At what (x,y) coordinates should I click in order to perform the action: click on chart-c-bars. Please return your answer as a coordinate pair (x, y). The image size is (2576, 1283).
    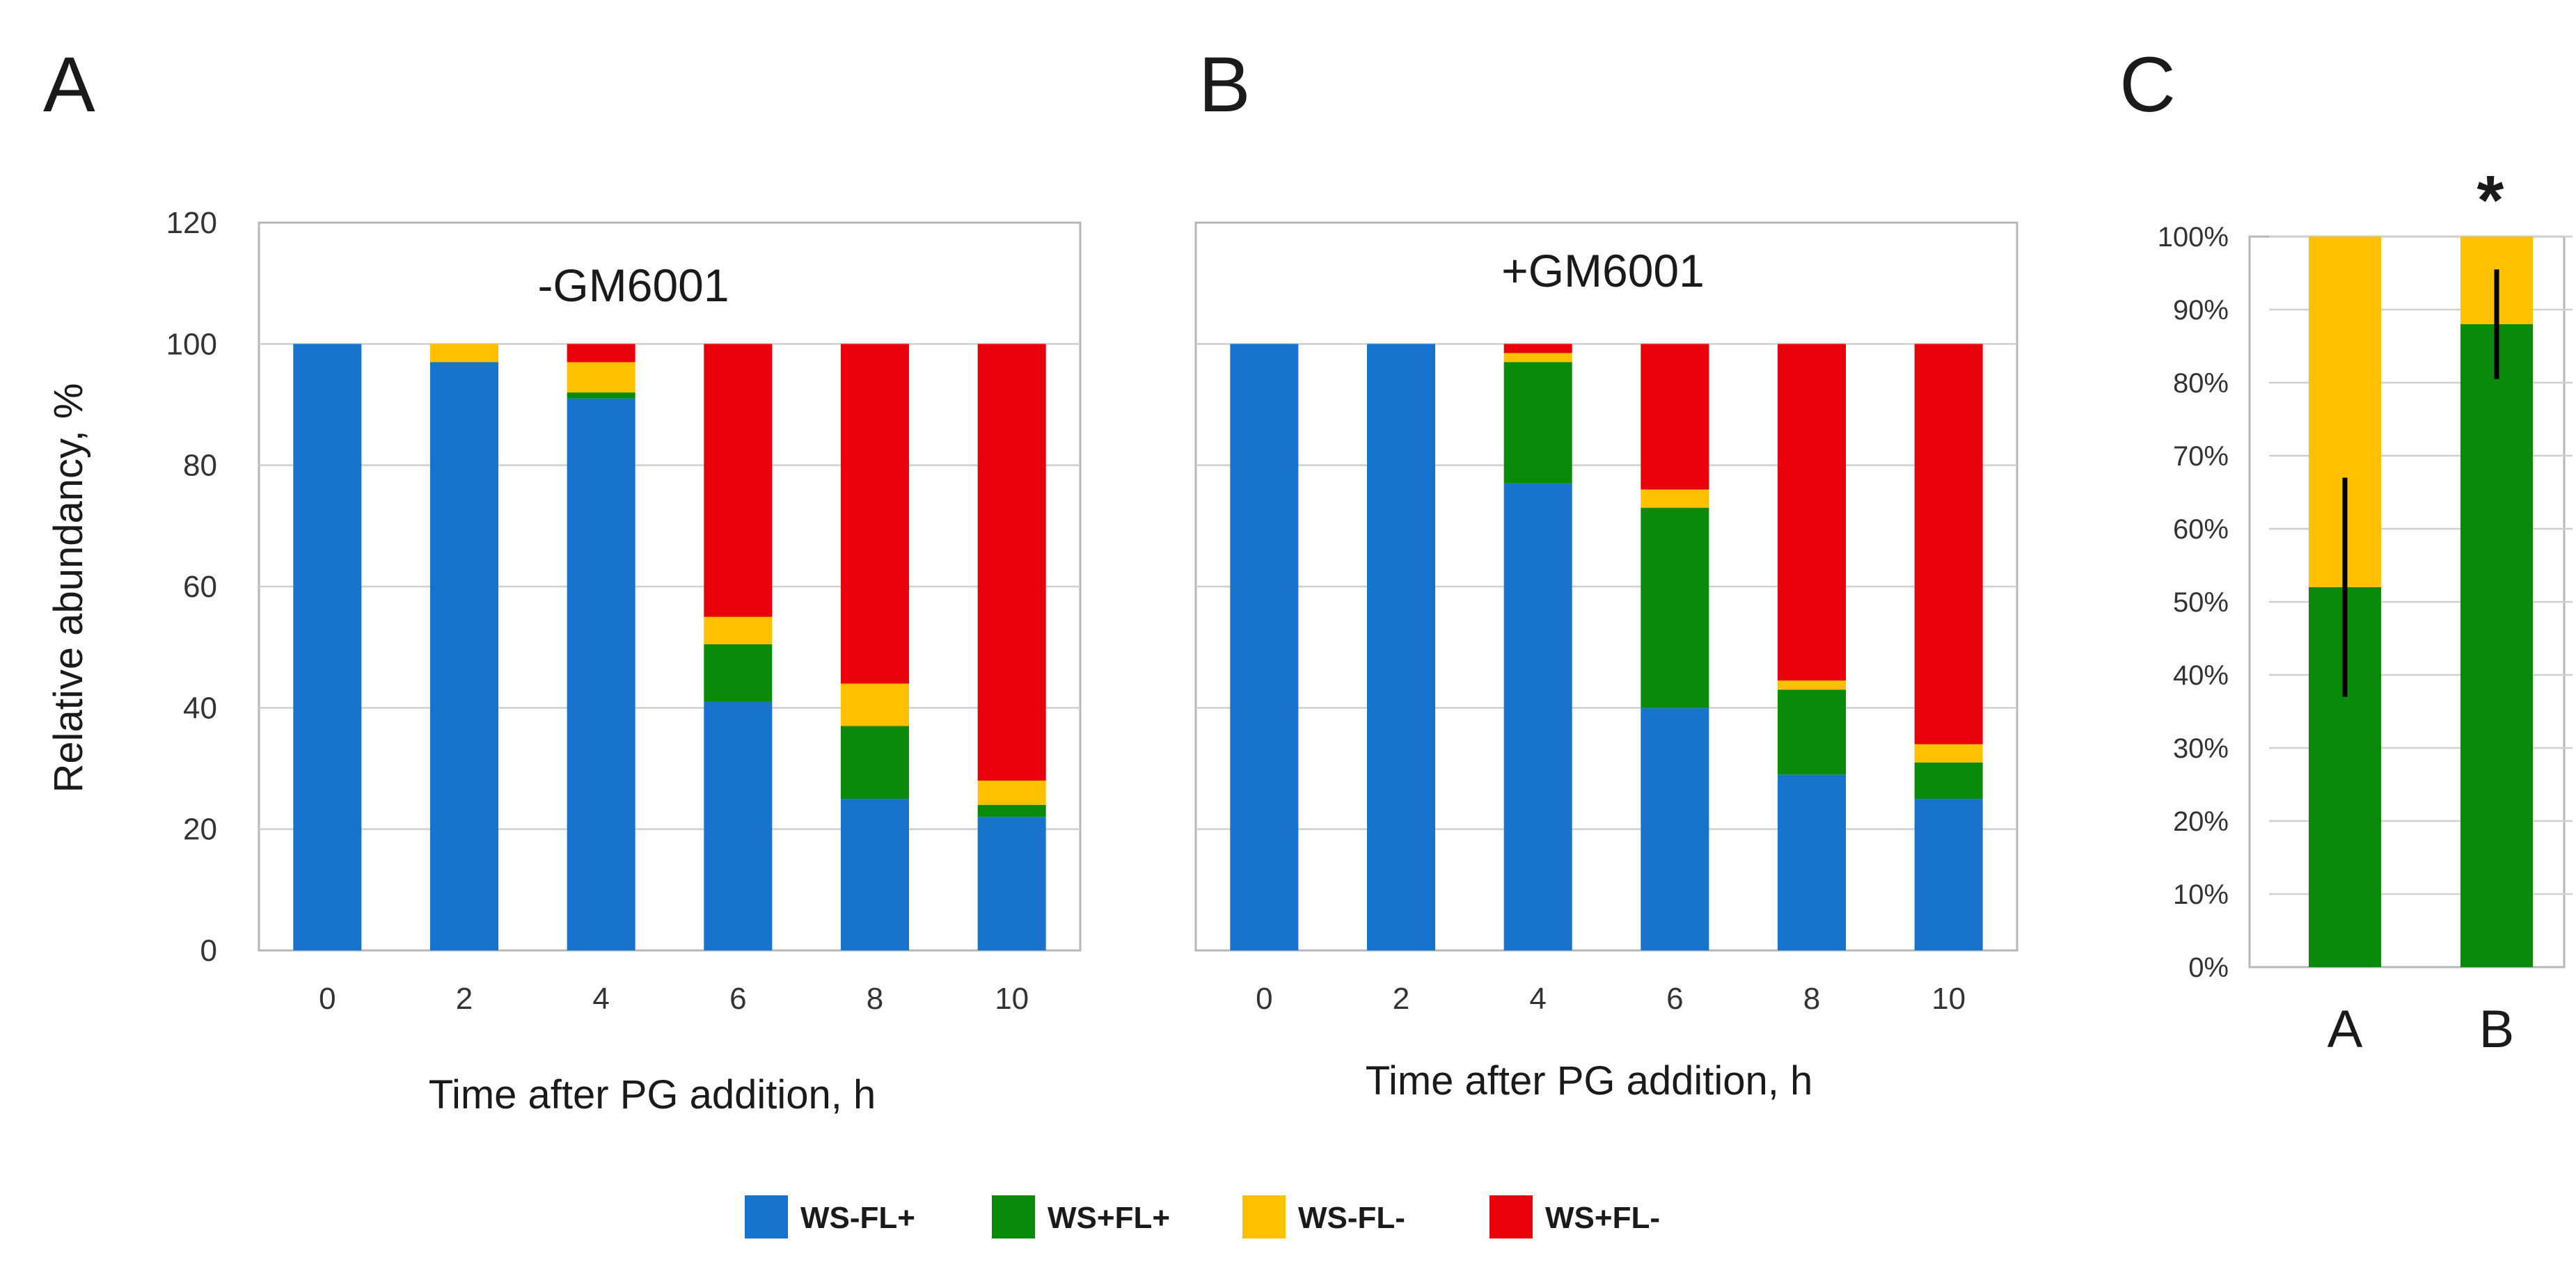
    Looking at the image, I should click on (2421, 602).